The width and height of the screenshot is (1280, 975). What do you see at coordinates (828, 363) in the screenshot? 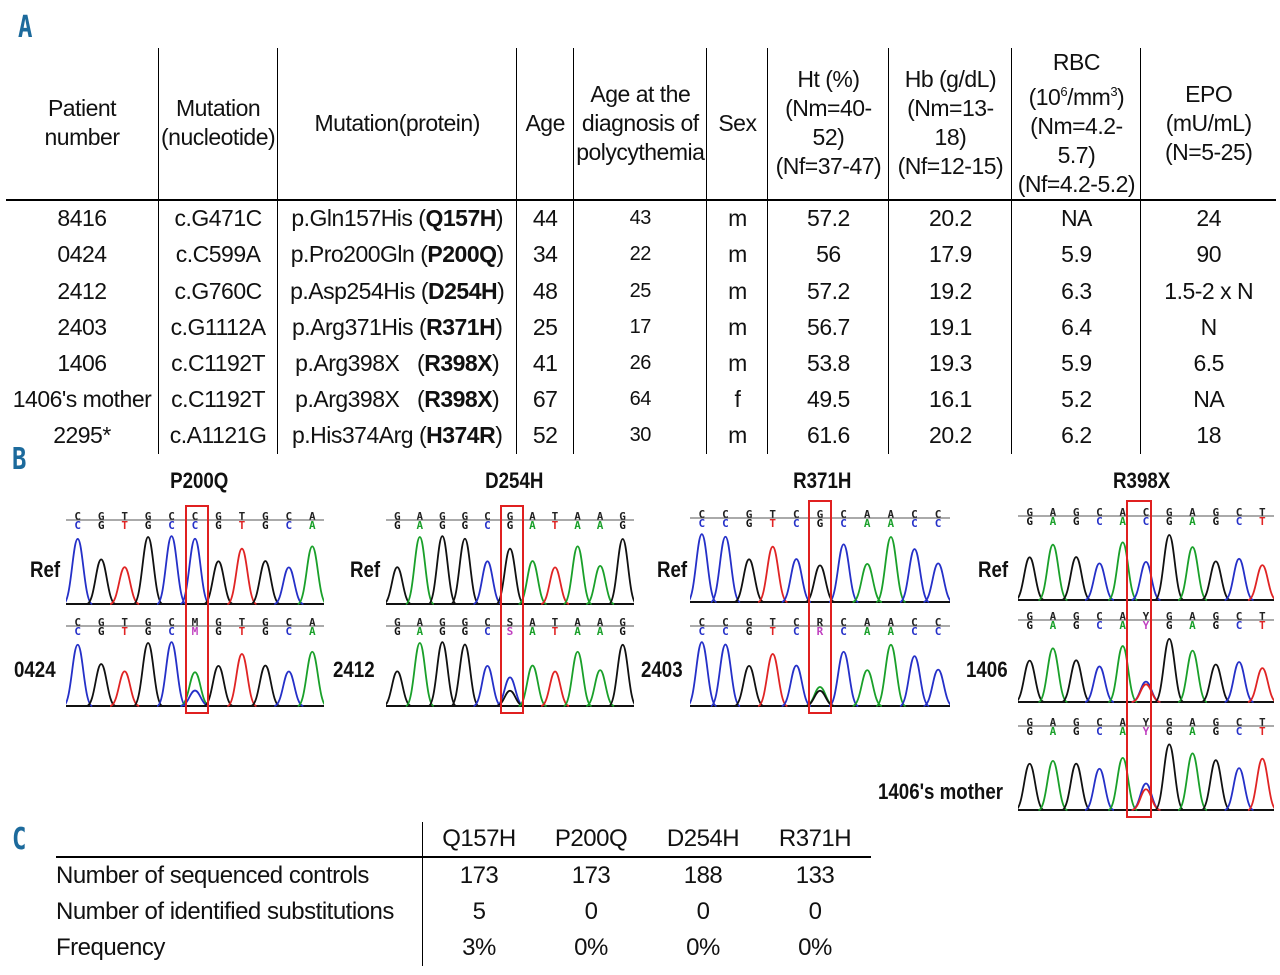
I see `cell-ht: 53.8` at bounding box center [828, 363].